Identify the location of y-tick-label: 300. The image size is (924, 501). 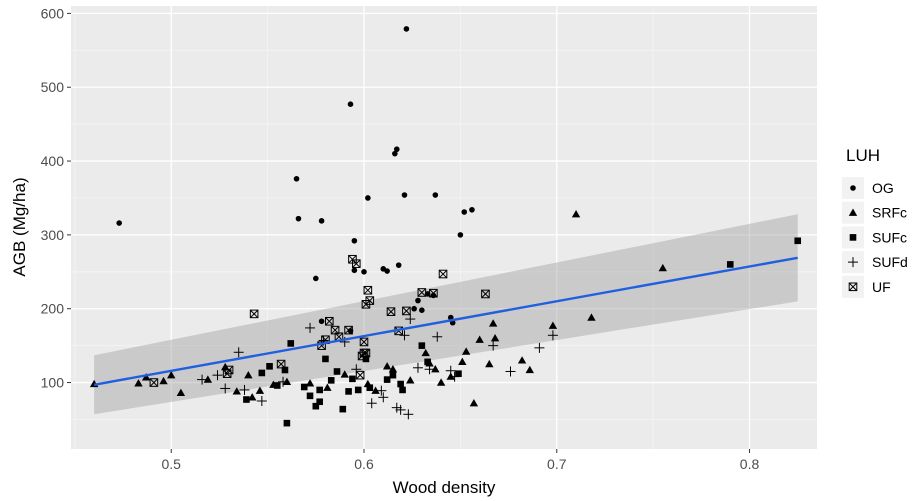
(53, 235).